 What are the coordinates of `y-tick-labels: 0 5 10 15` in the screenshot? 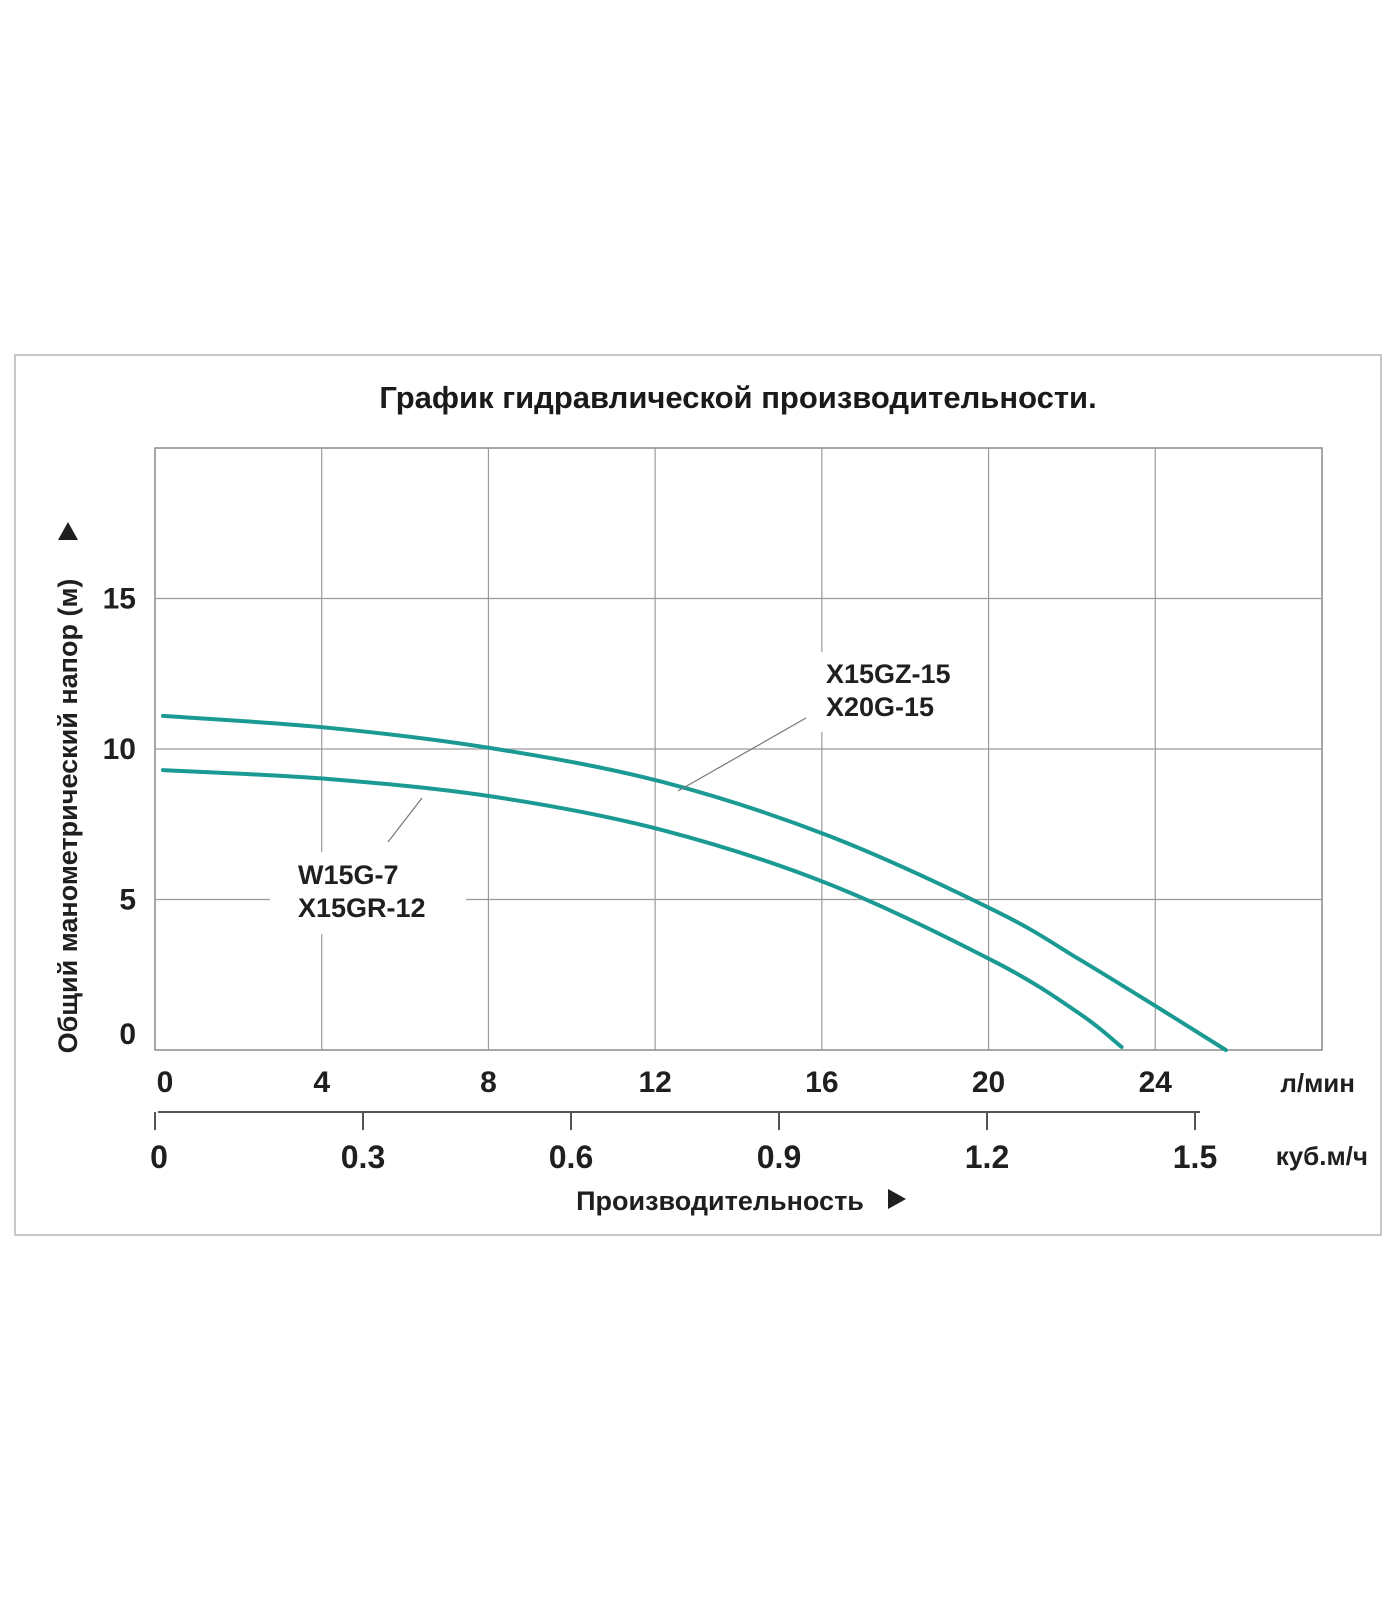 It's located at (119, 817).